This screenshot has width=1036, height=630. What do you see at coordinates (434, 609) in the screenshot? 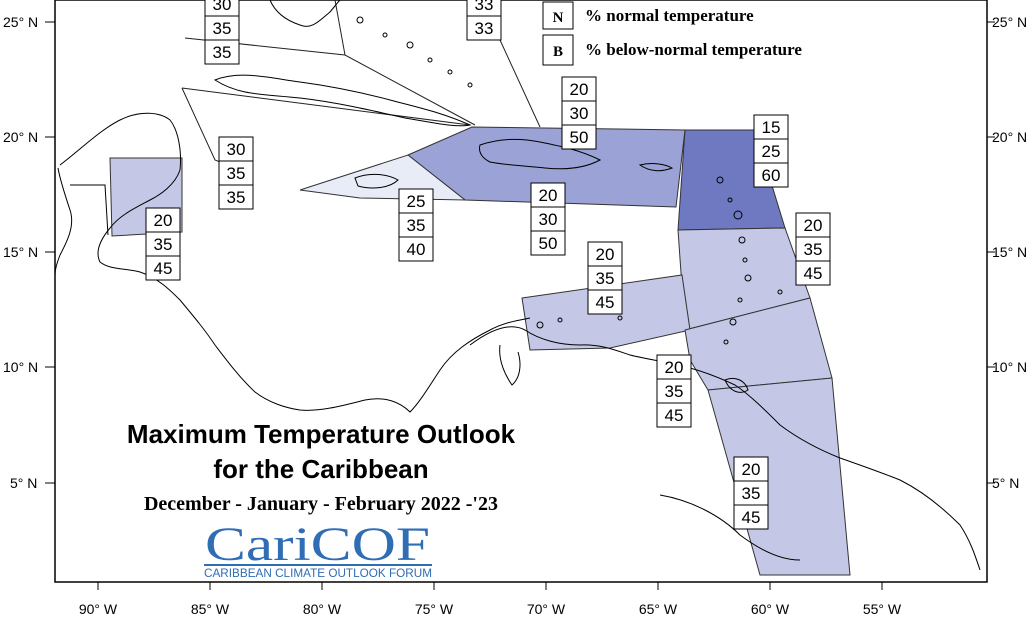
I see `x-tick-label: 75° W` at bounding box center [434, 609].